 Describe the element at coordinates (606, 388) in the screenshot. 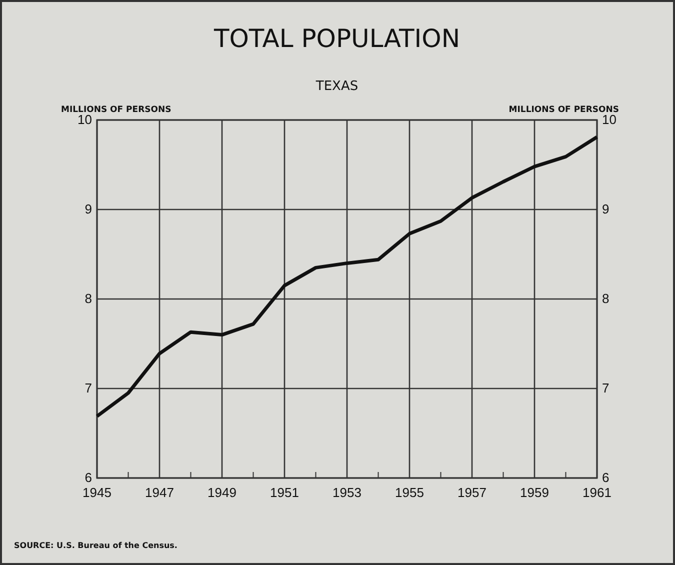

I see `y2-tick-label: 7` at that location.